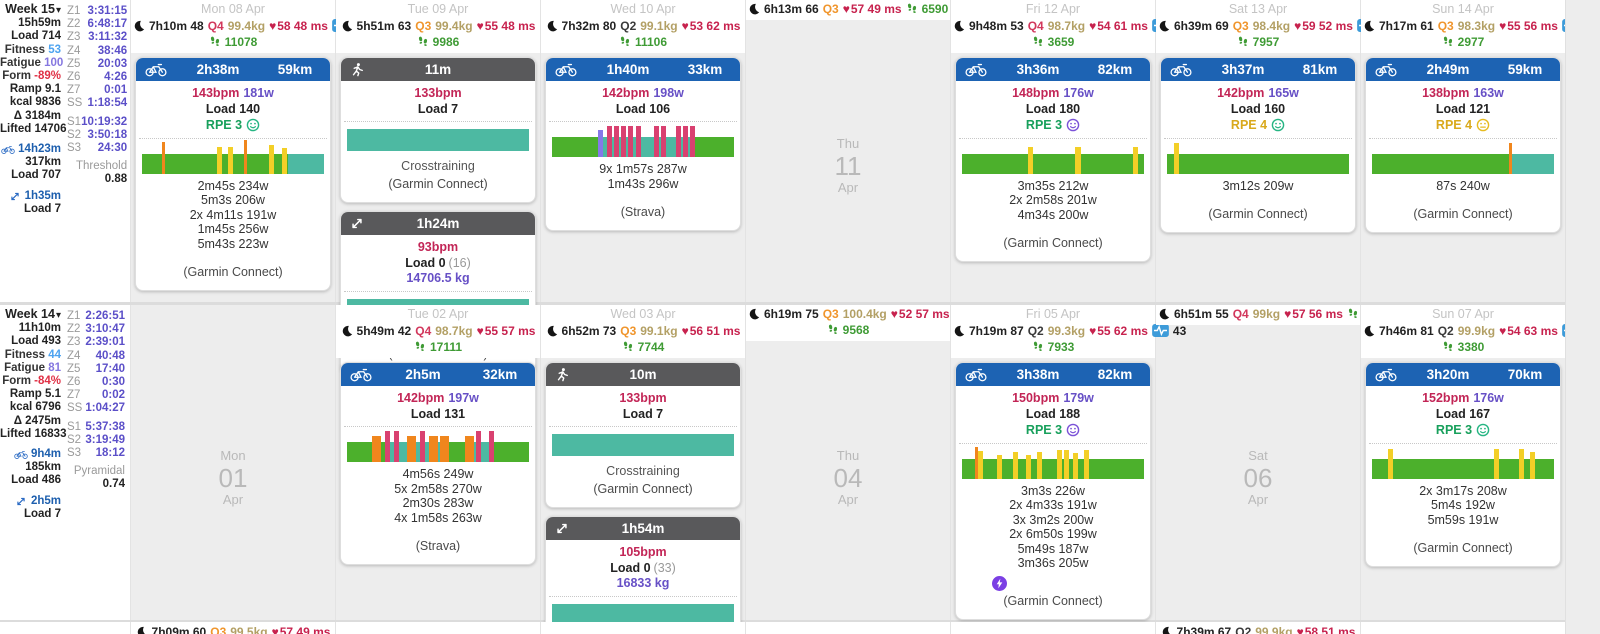  I want to click on week-selector: Week 14▾, so click(33, 314).